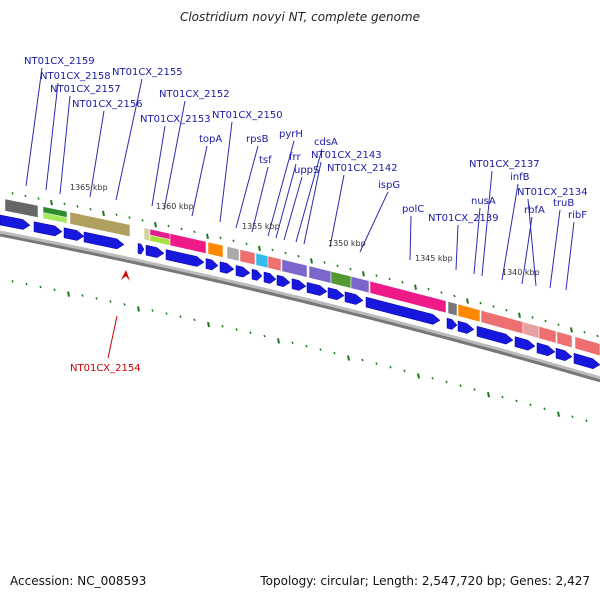  I want to click on gene-label: NT01CX_2158, so click(75, 76).